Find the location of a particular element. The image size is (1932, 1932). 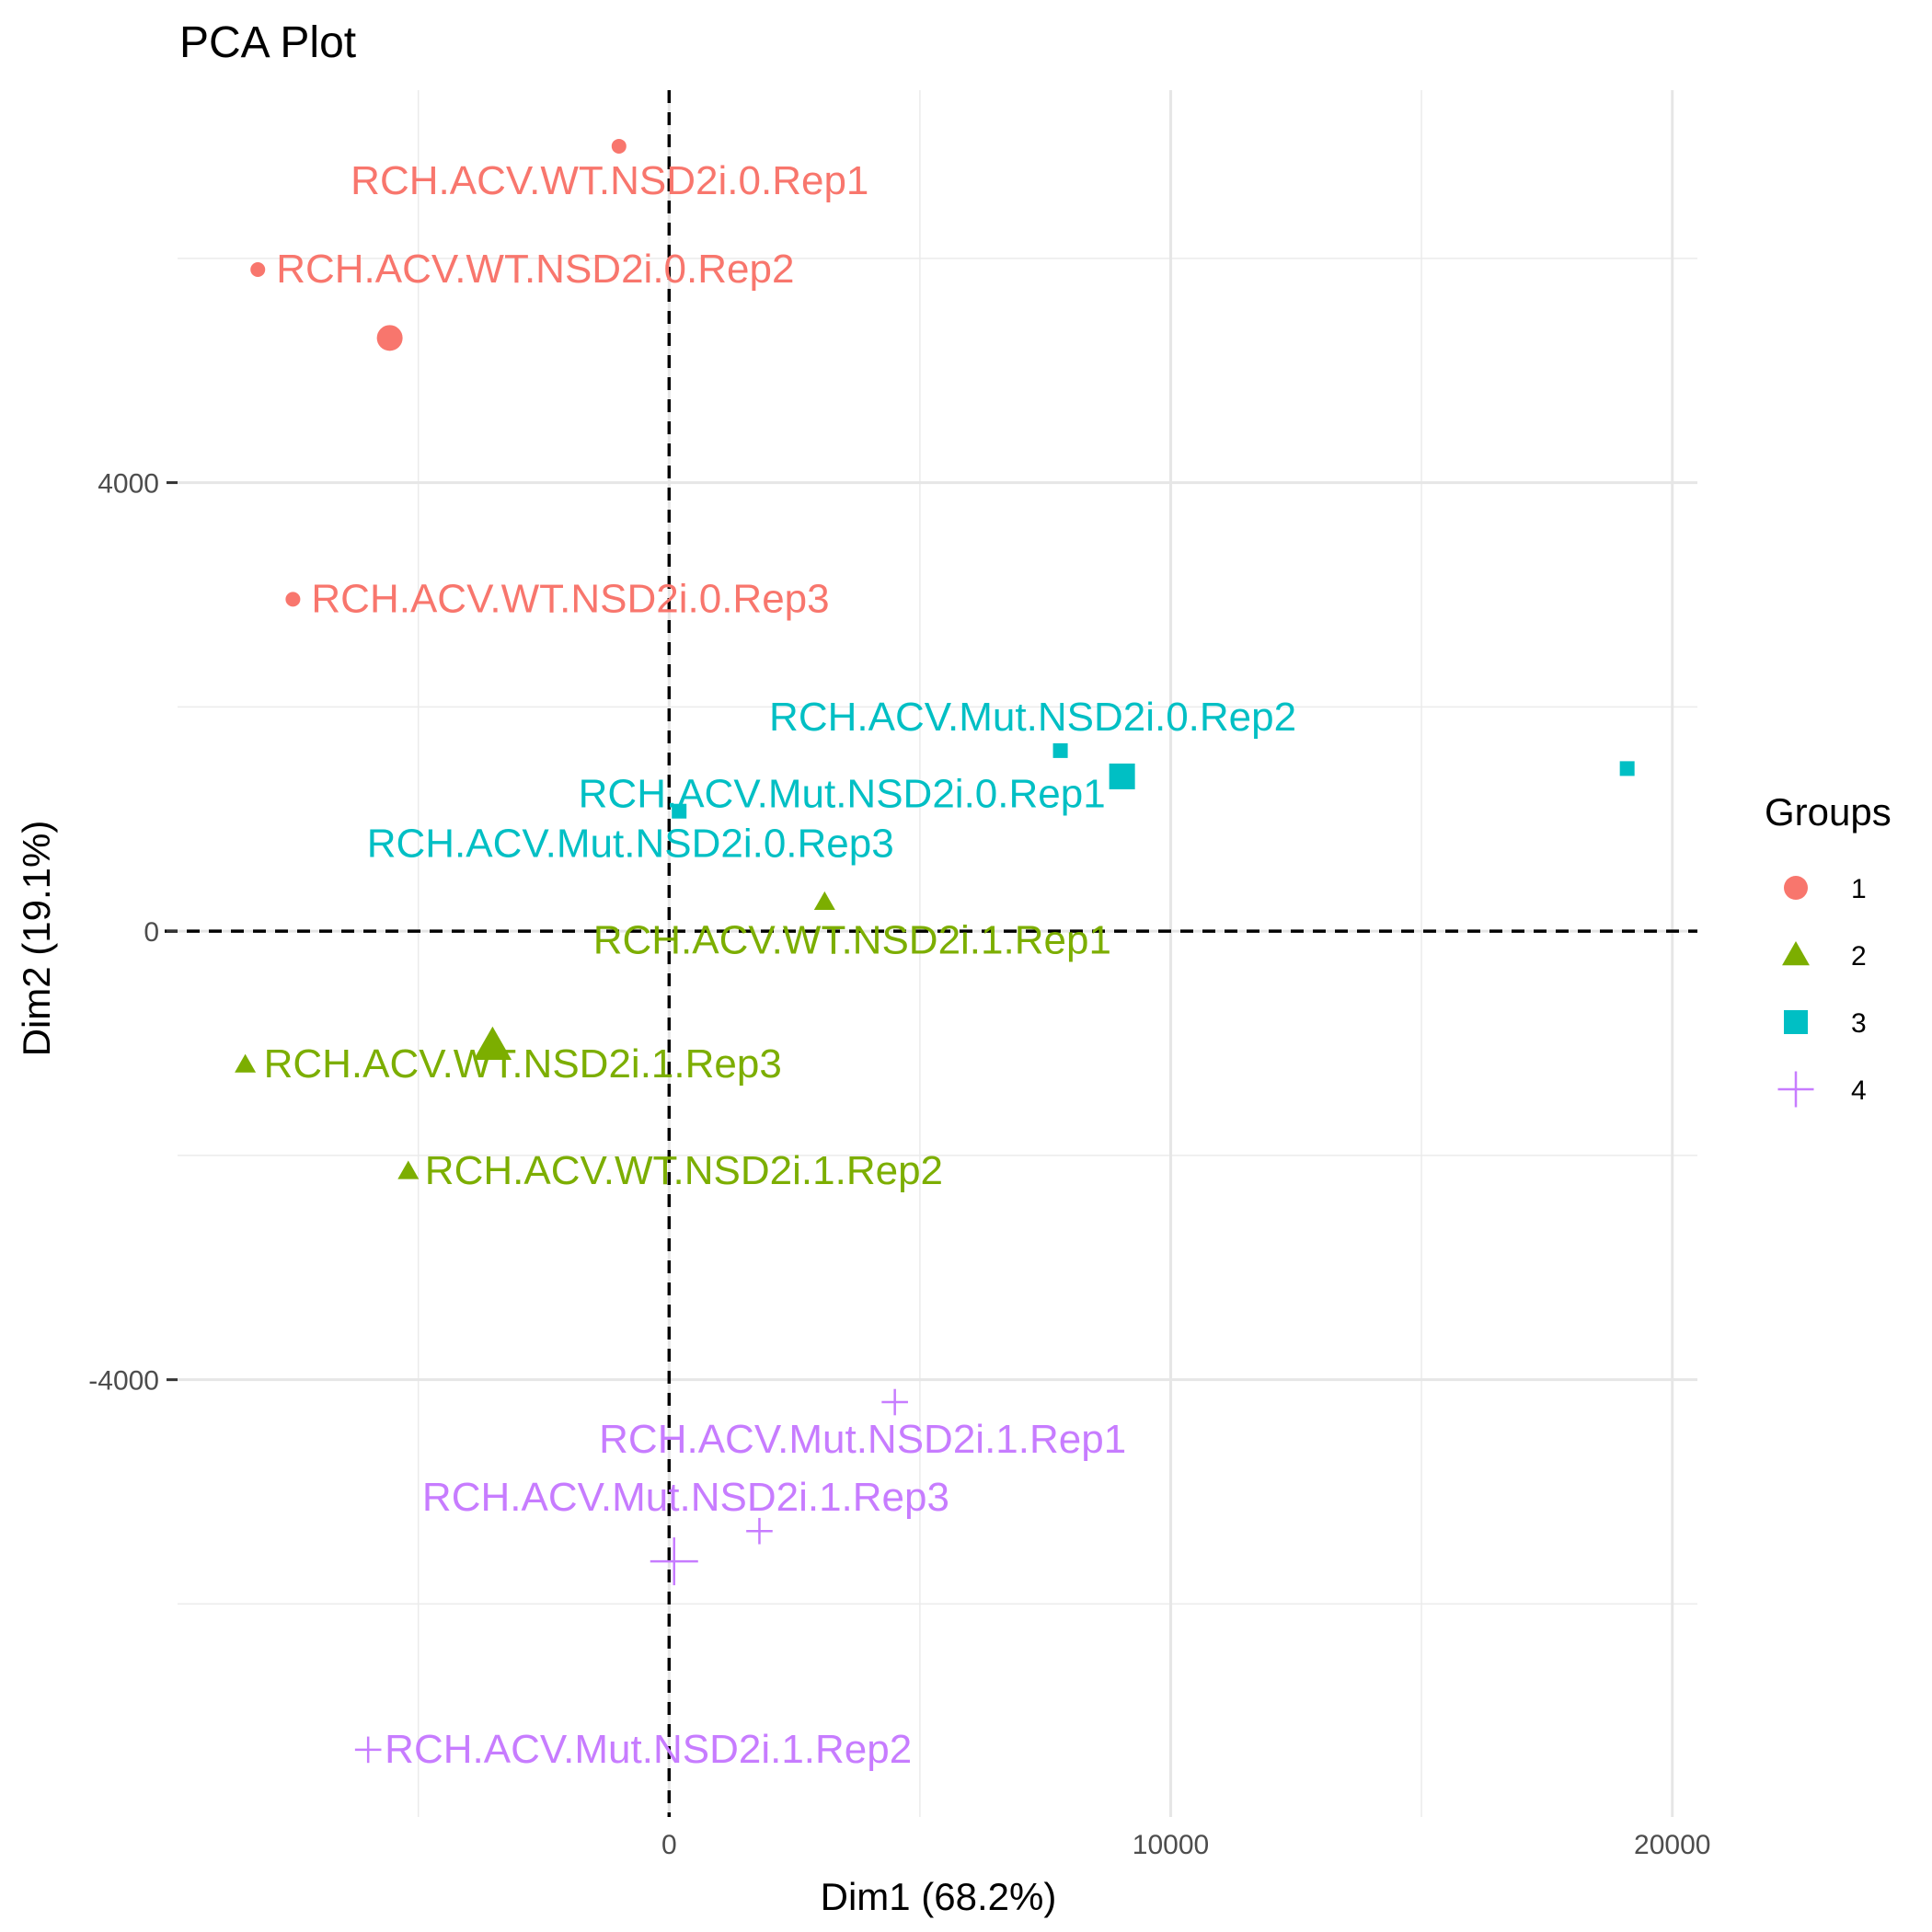

point-label: RCH.ACV.Mut.NSD2i.0.Rep1 is located at coordinates (842, 793).